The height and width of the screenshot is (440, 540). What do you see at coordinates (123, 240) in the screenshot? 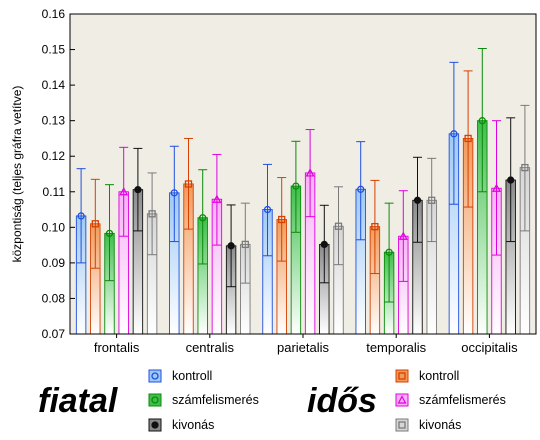
I see `bar-idős-3-frontalis` at bounding box center [123, 240].